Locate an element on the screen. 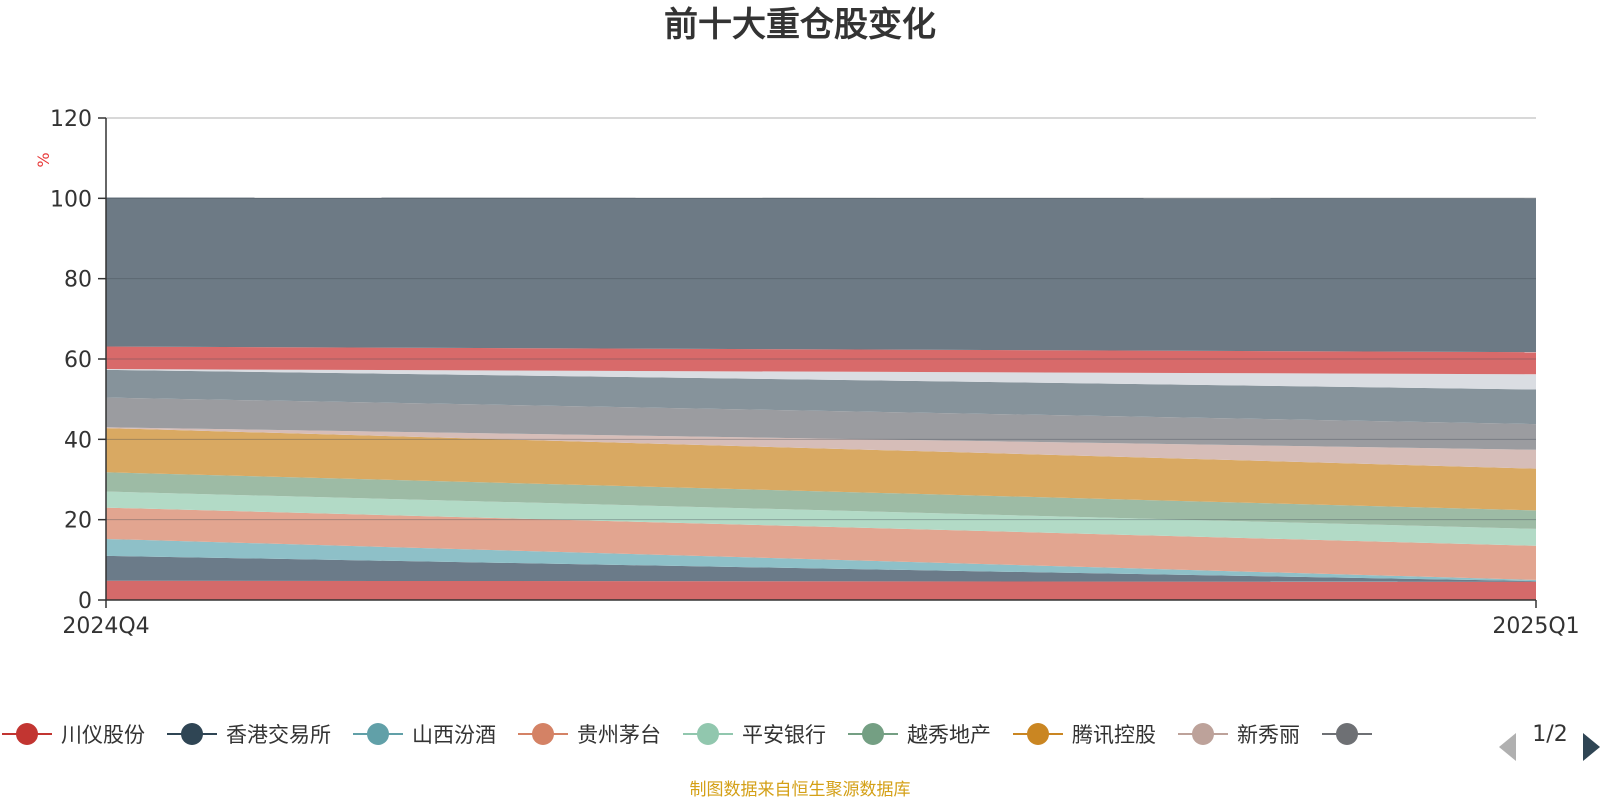 The height and width of the screenshot is (800, 1600). y-tick-label: 100 is located at coordinates (71, 199).